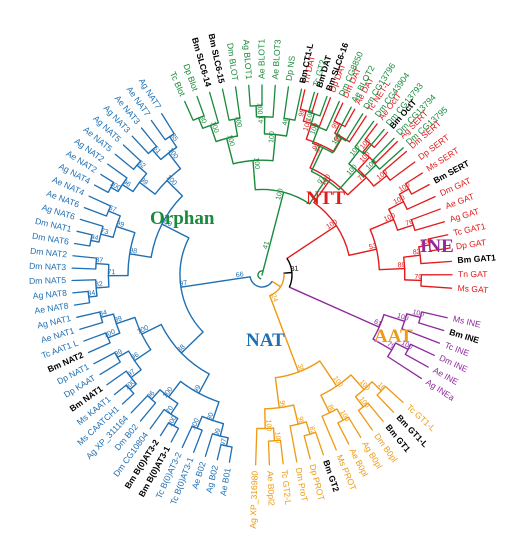 The image size is (528, 550). I want to click on bootstrap-value: 80, so click(331, 409).